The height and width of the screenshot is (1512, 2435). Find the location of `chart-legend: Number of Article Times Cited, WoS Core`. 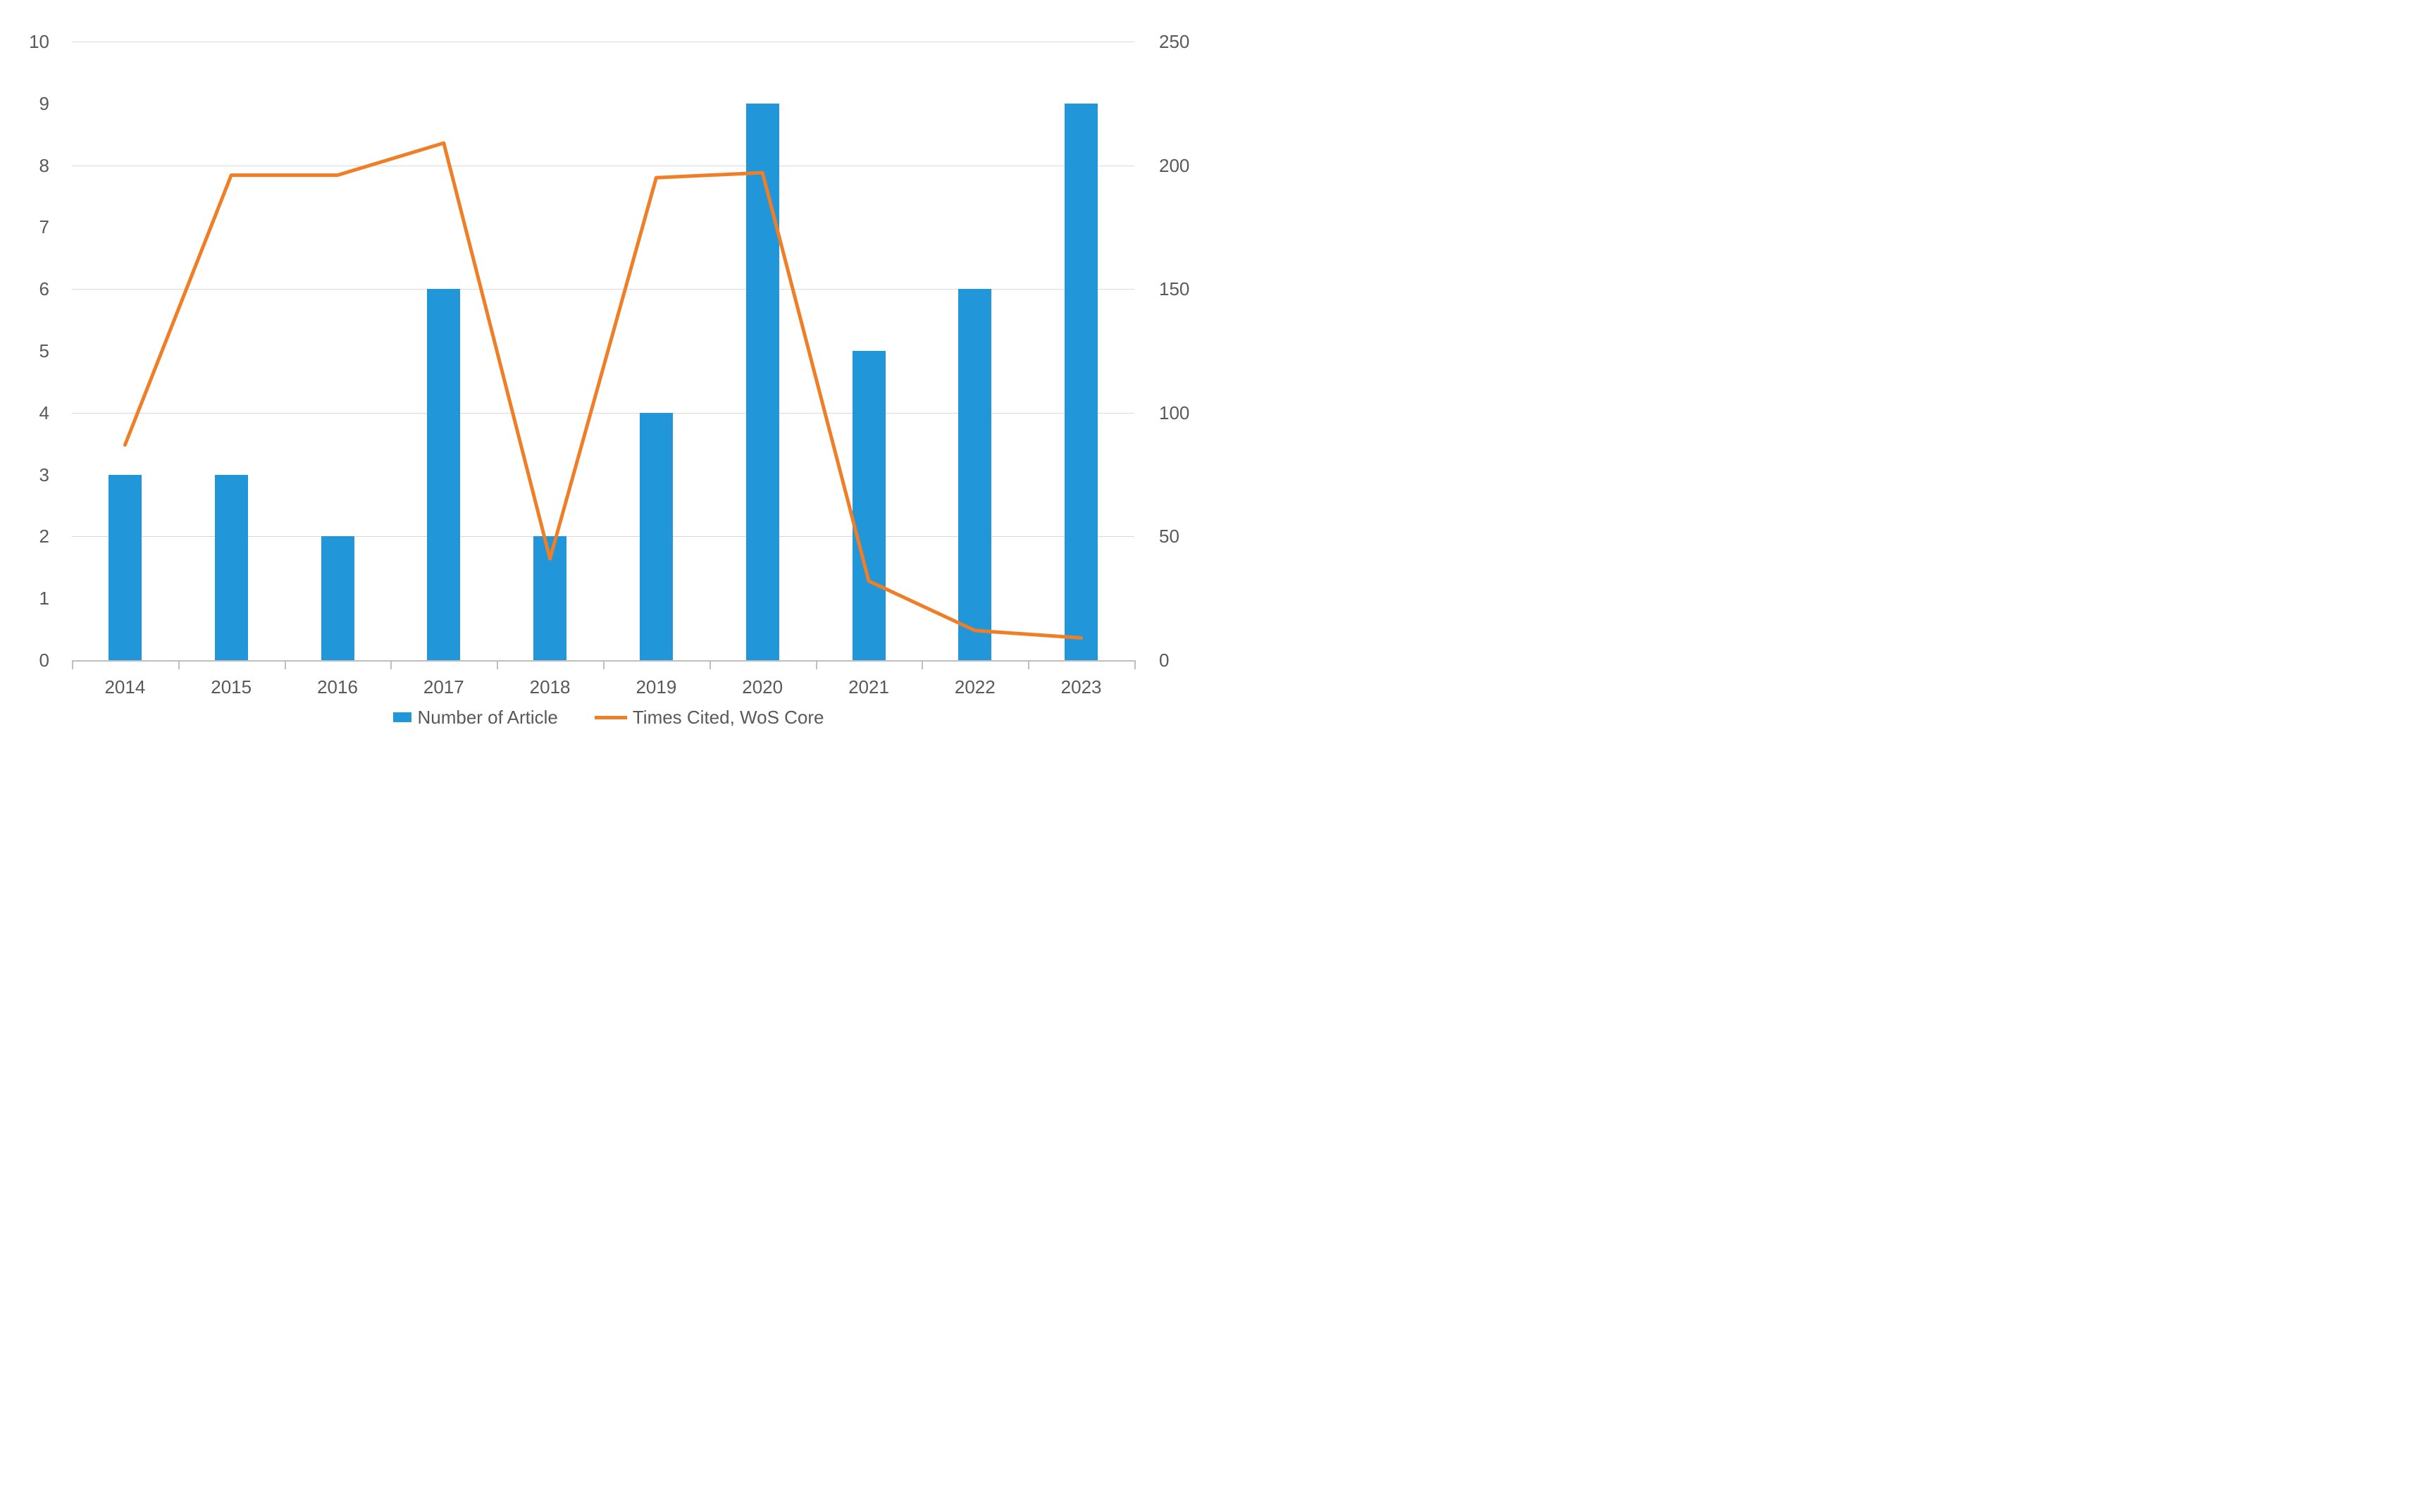

chart-legend: Number of Article Times Cited, WoS Core is located at coordinates (609, 717).